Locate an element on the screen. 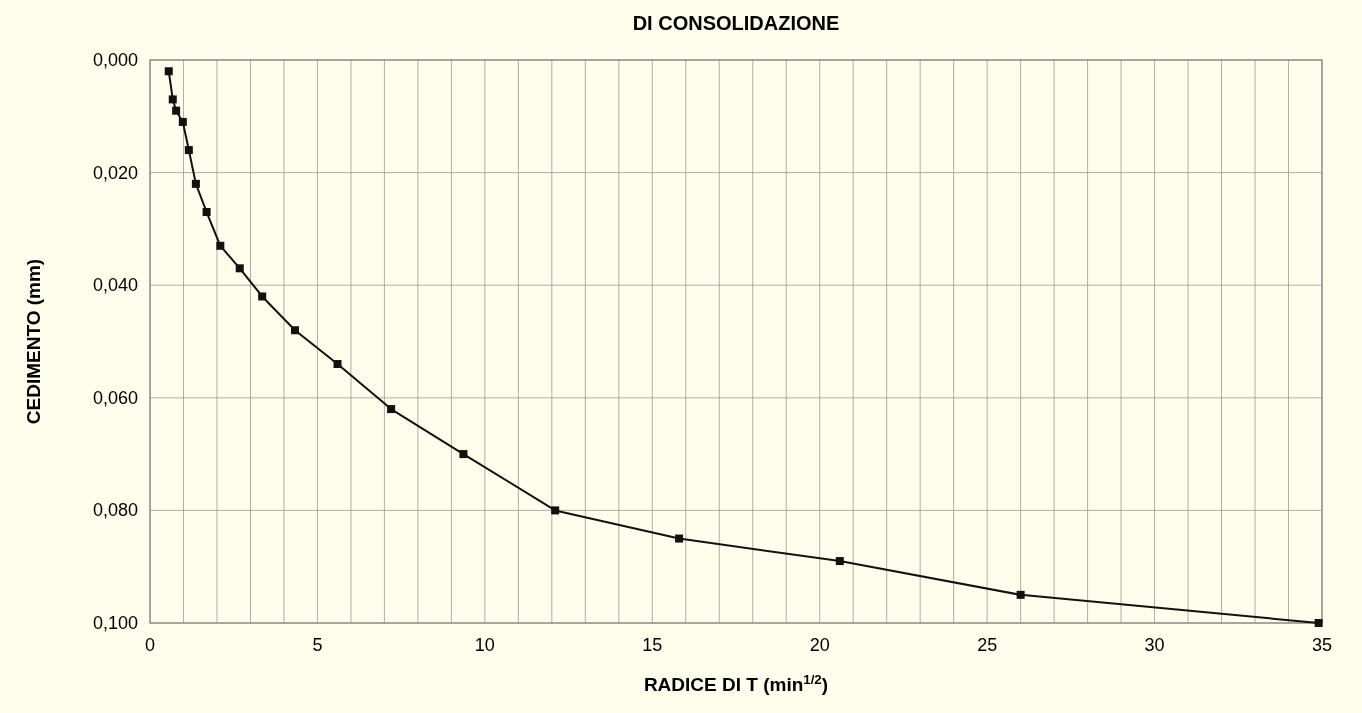 The width and height of the screenshot is (1362, 713). y-axis-title: CEDIMENTO (mm) is located at coordinates (33, 341).